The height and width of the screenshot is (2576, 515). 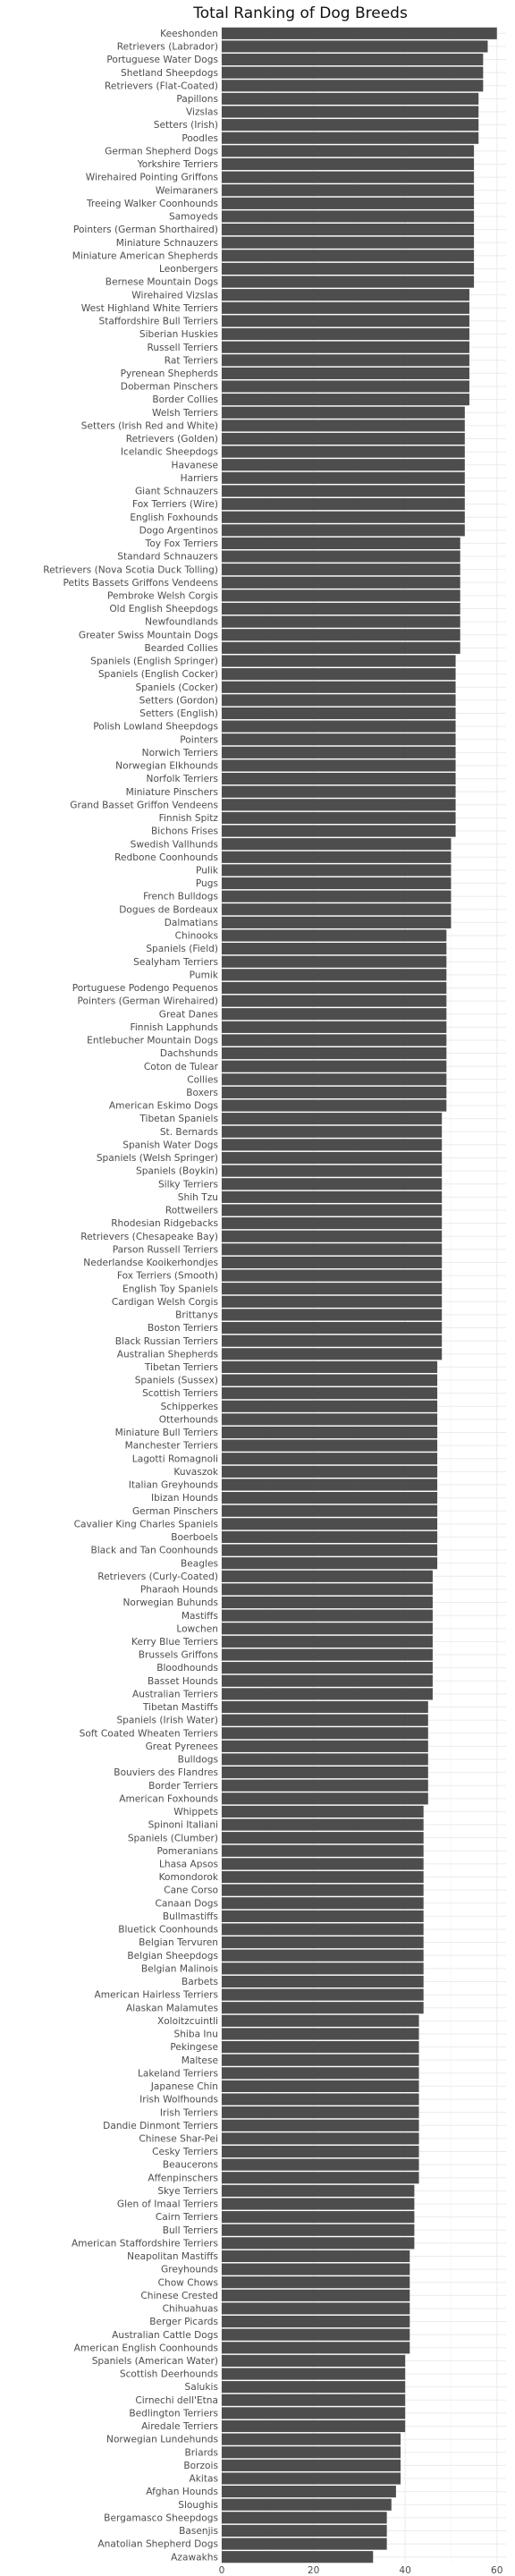 I want to click on category-label: Grand Basset Griffon Vendeens, so click(x=144, y=805).